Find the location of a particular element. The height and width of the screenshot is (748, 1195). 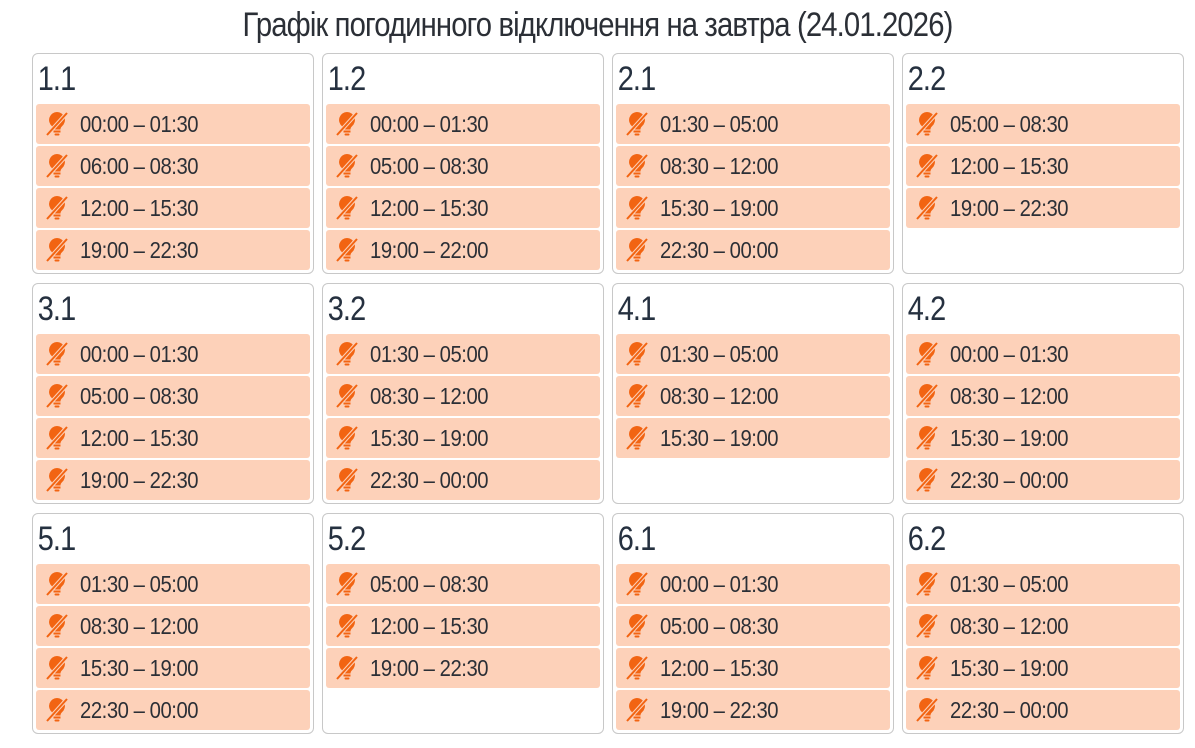

group-title: 3.1 is located at coordinates (56, 309).